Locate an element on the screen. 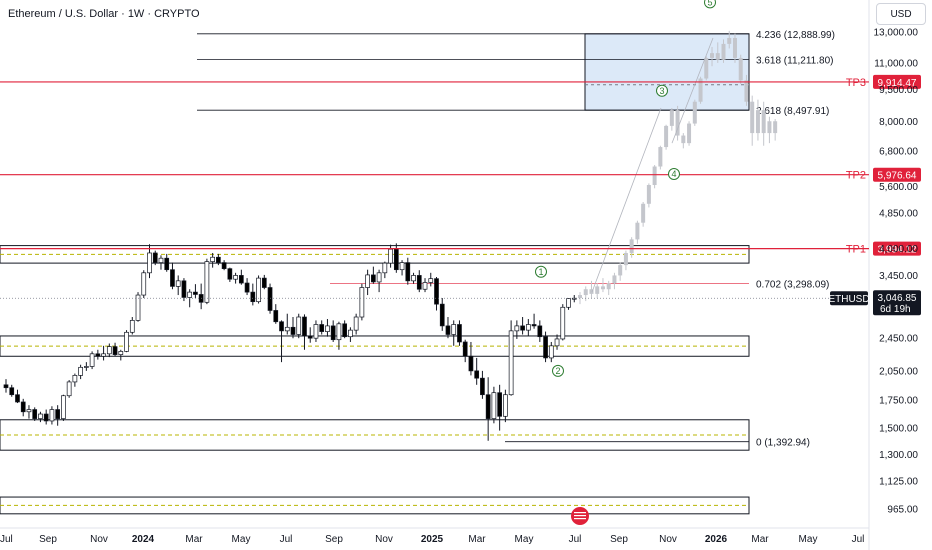 This screenshot has height=550, width=932. time-tick-label: Jul is located at coordinates (6, 539).